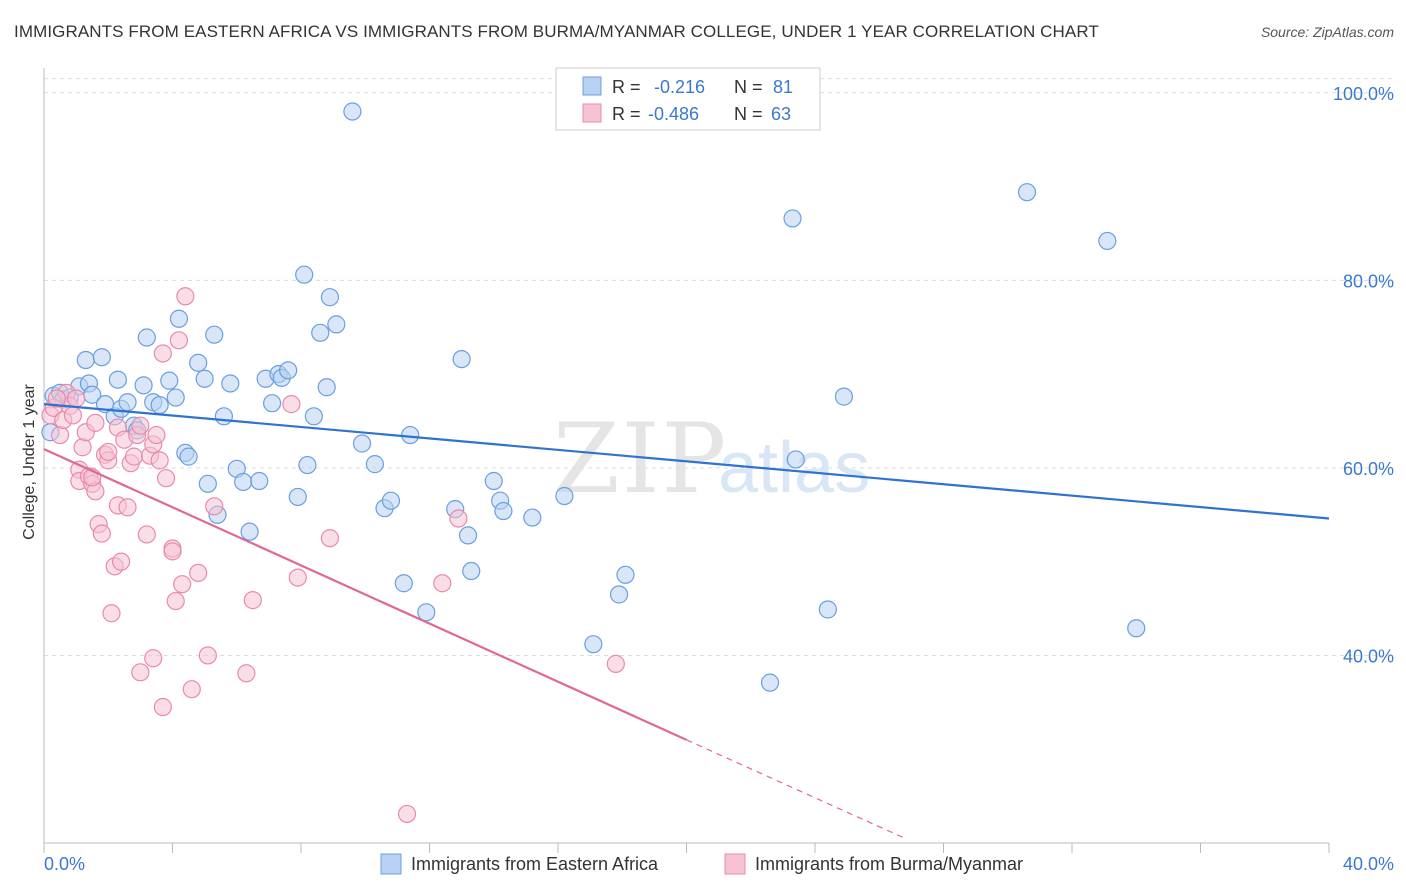 The height and width of the screenshot is (892, 1406). Describe the element at coordinates (64, 864) in the screenshot. I see `x-tick-label-min: 0.0%` at that location.